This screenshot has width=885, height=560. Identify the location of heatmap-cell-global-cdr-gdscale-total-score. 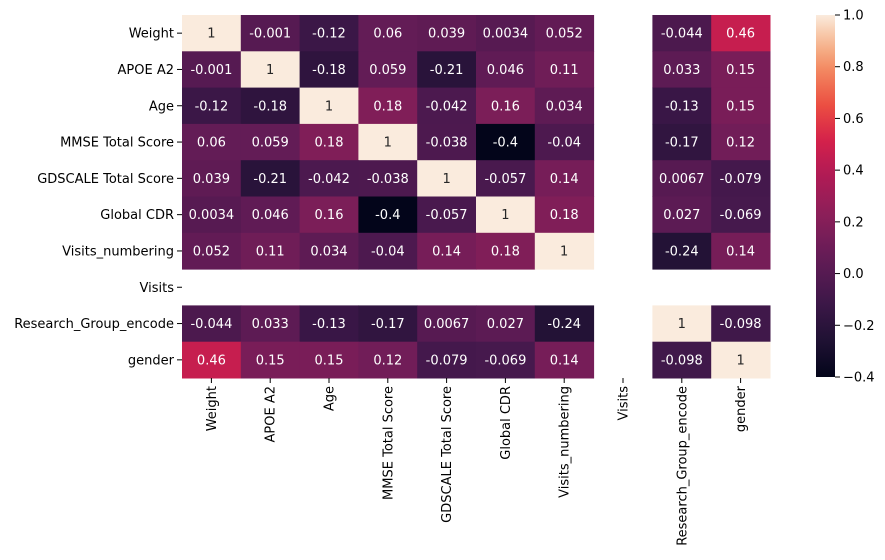
(447, 215).